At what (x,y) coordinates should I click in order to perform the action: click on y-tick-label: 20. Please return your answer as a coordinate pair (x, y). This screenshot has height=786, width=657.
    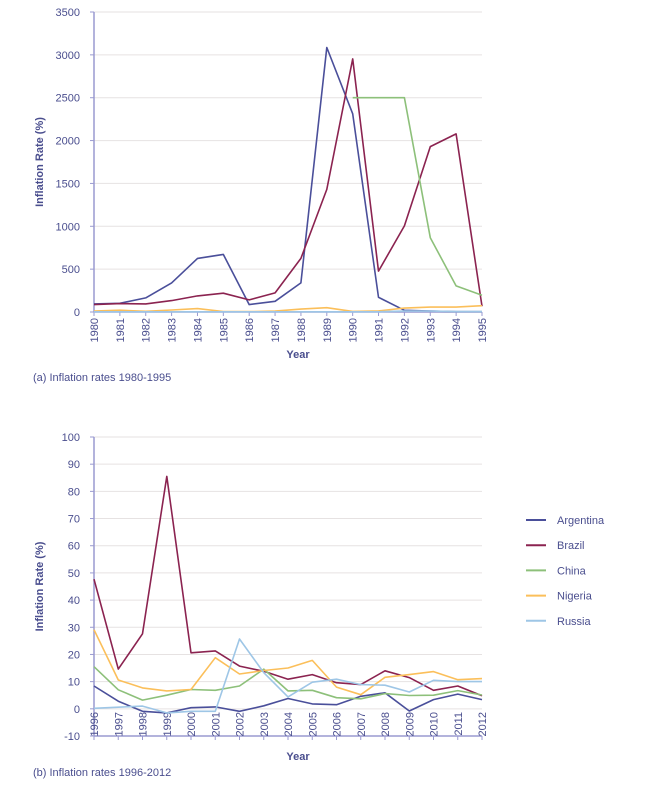
    Looking at the image, I should click on (74, 655).